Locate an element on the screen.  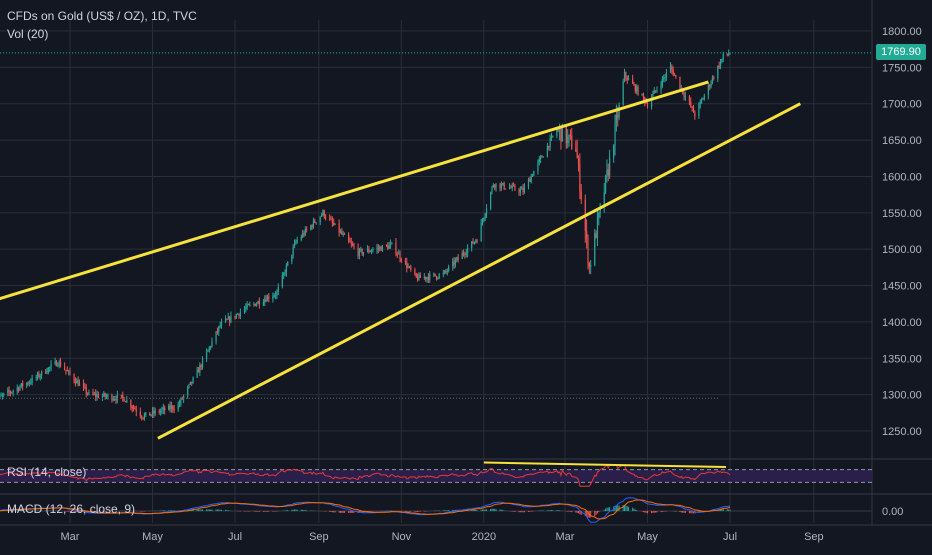
y-tick-label: 1650.00 is located at coordinates (902, 141).